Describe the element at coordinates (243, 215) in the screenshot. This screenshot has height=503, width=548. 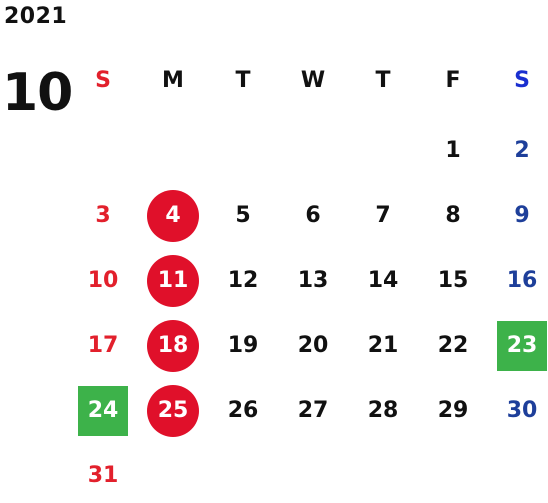
I see `calendar-day-5: 5` at that location.